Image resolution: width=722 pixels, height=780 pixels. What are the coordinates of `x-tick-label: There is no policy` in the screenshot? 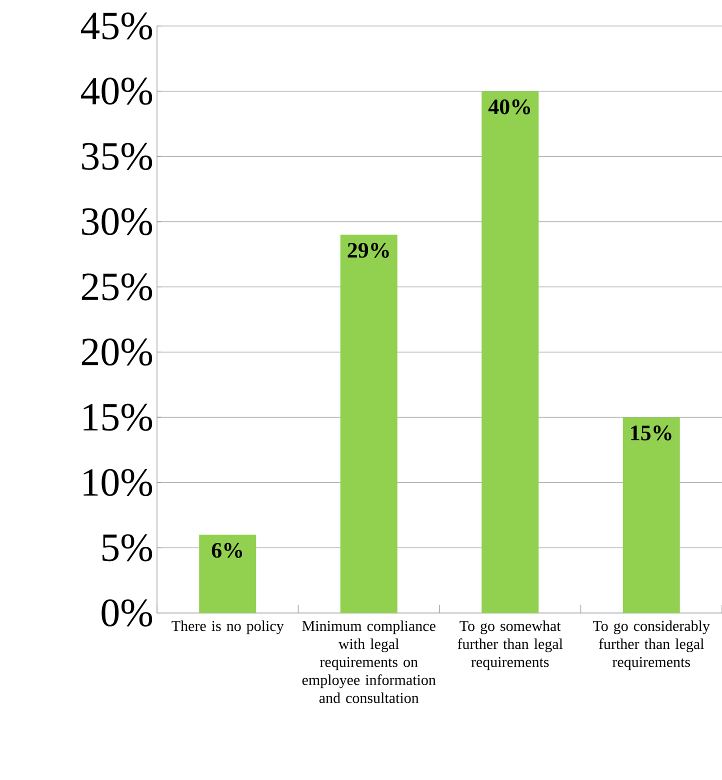 It's located at (228, 627).